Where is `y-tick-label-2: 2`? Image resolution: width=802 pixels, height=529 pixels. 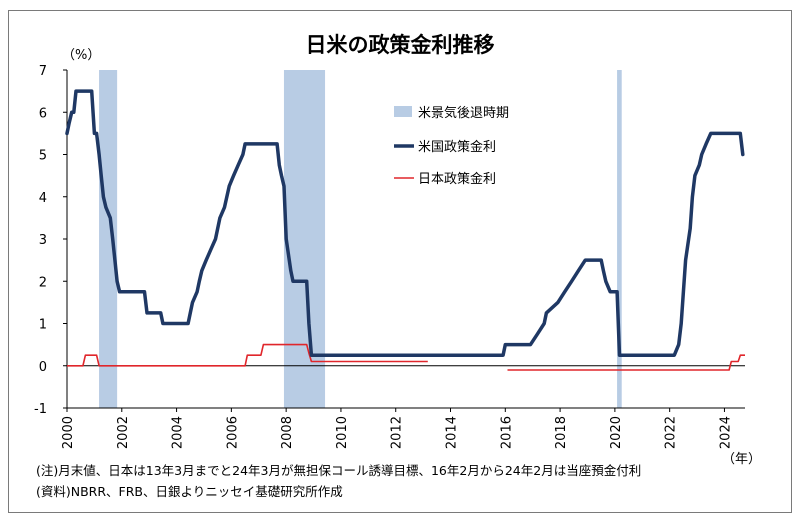 y-tick-label-2: 2 is located at coordinates (43, 282).